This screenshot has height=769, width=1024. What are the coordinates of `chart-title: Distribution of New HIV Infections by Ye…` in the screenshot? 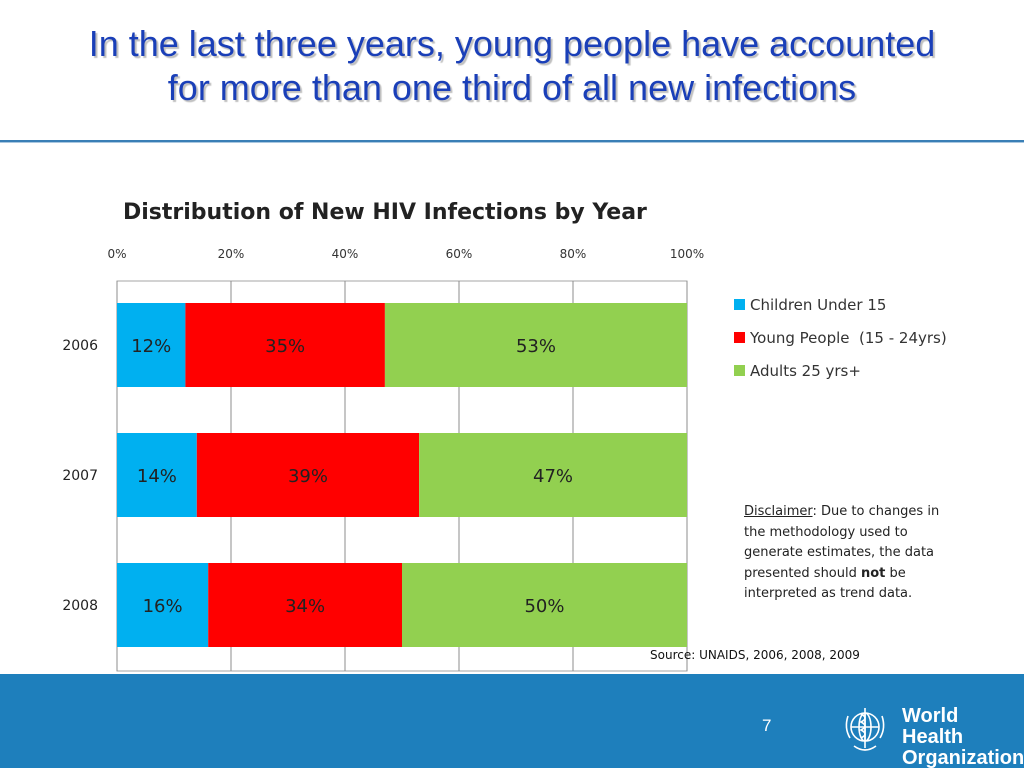 It's located at (385, 212).